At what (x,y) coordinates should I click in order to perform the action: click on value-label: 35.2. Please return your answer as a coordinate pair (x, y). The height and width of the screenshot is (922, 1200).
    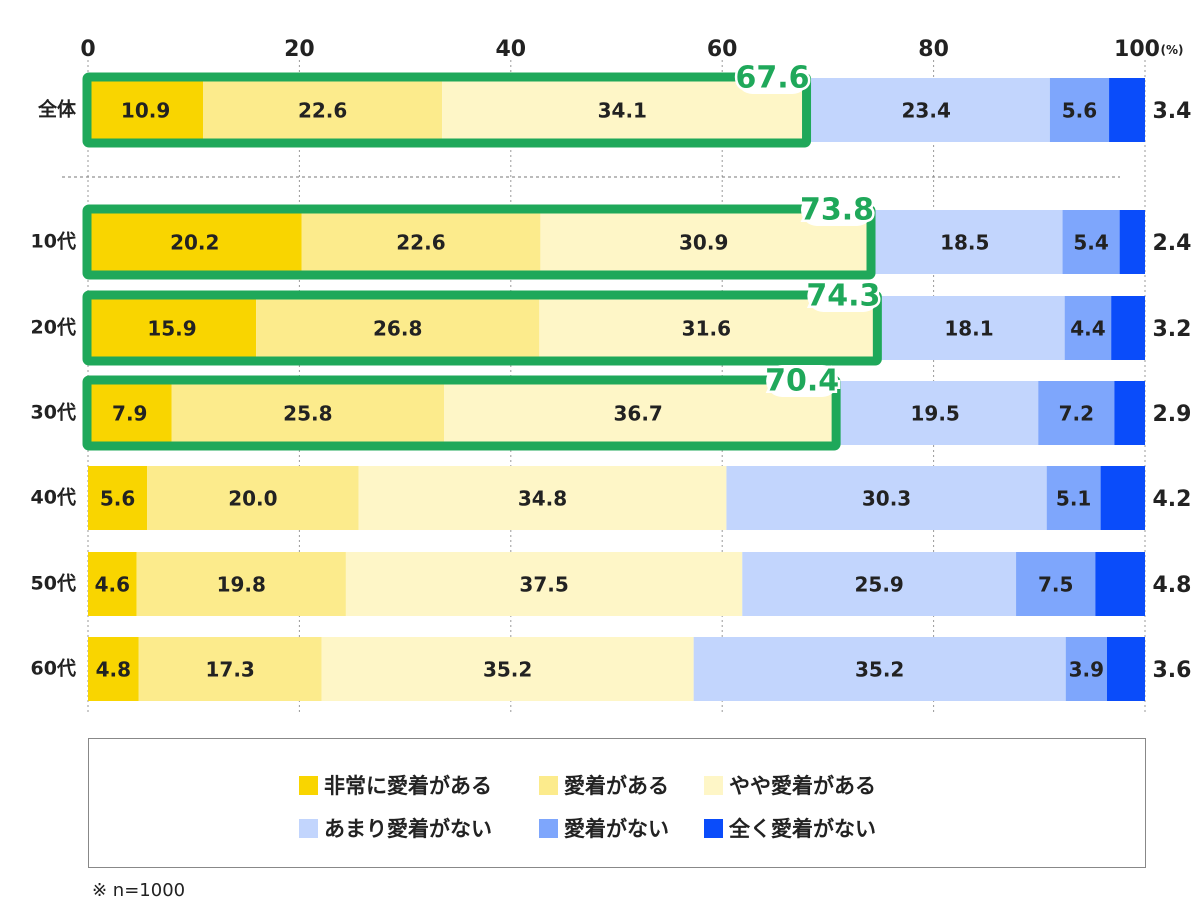
    Looking at the image, I should click on (507, 670).